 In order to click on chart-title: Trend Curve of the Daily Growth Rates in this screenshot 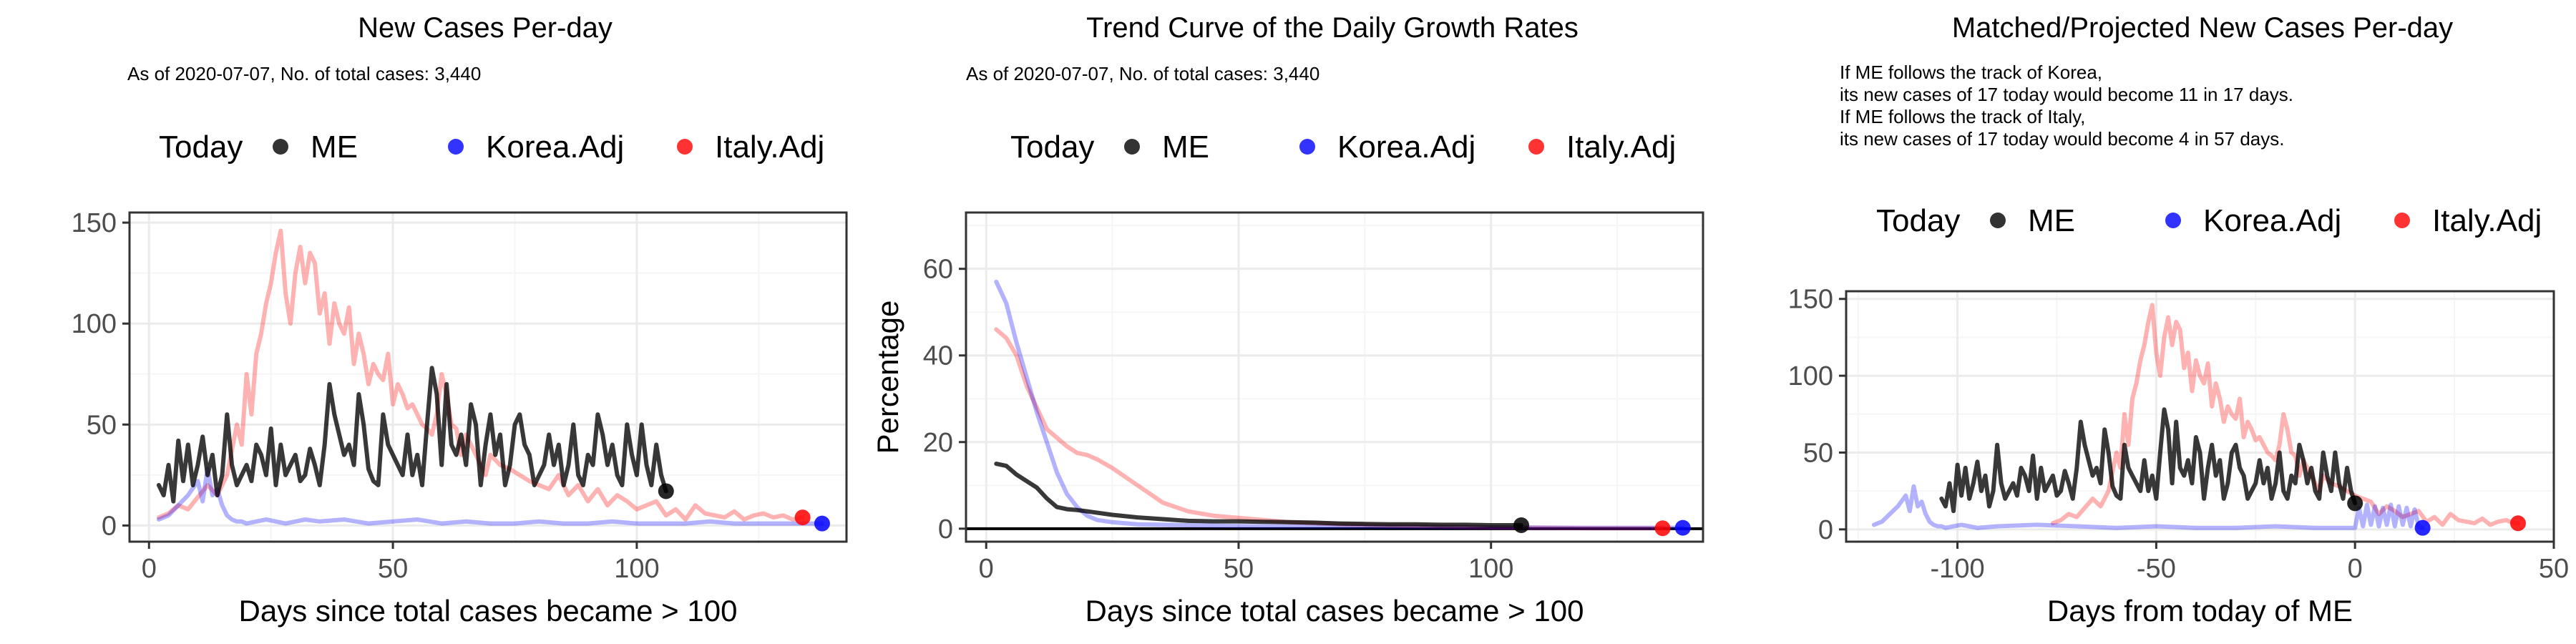, I will do `click(1332, 28)`.